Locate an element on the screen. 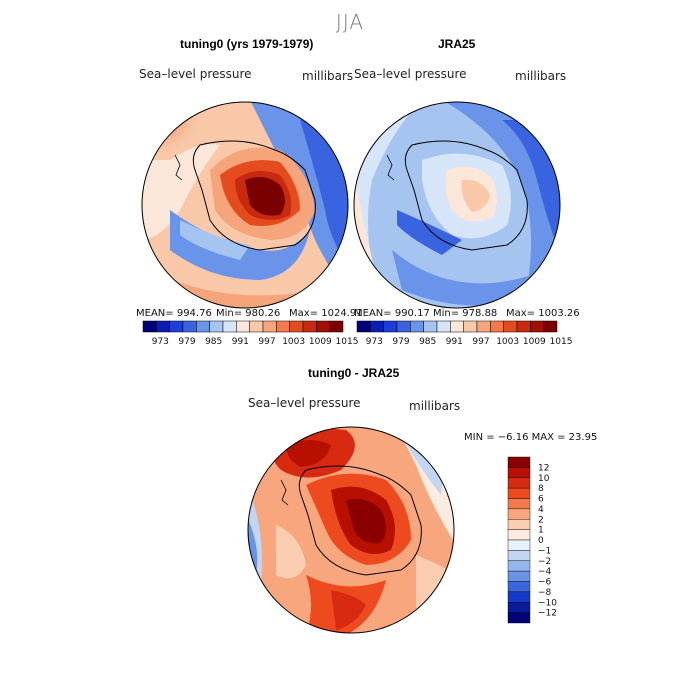 The height and width of the screenshot is (700, 700). panel1-colorbar-tick-label: 979 is located at coordinates (186, 342).